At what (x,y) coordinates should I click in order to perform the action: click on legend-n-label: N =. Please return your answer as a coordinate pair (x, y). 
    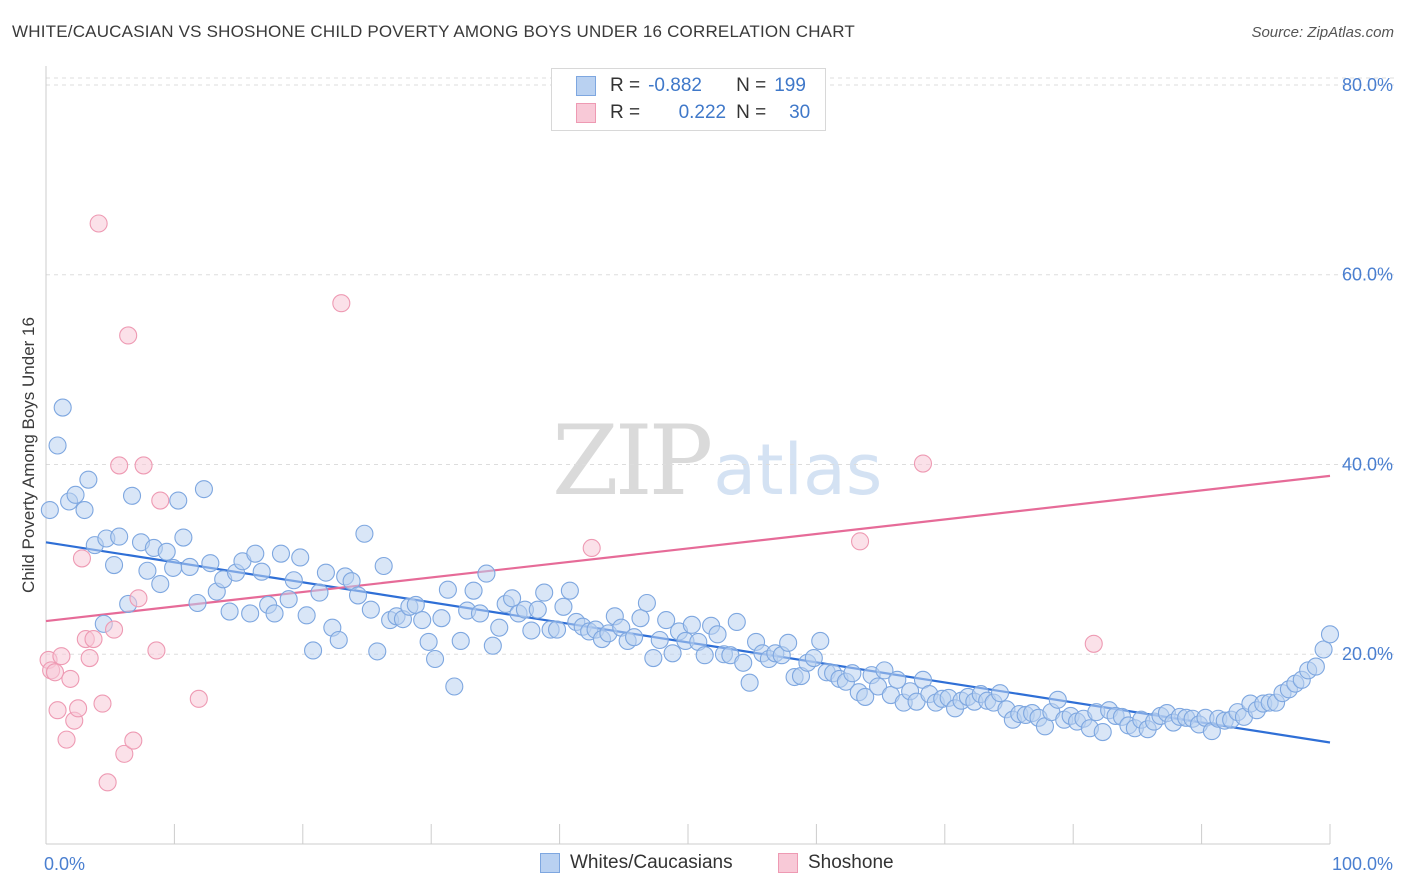
    Looking at the image, I should click on (751, 85).